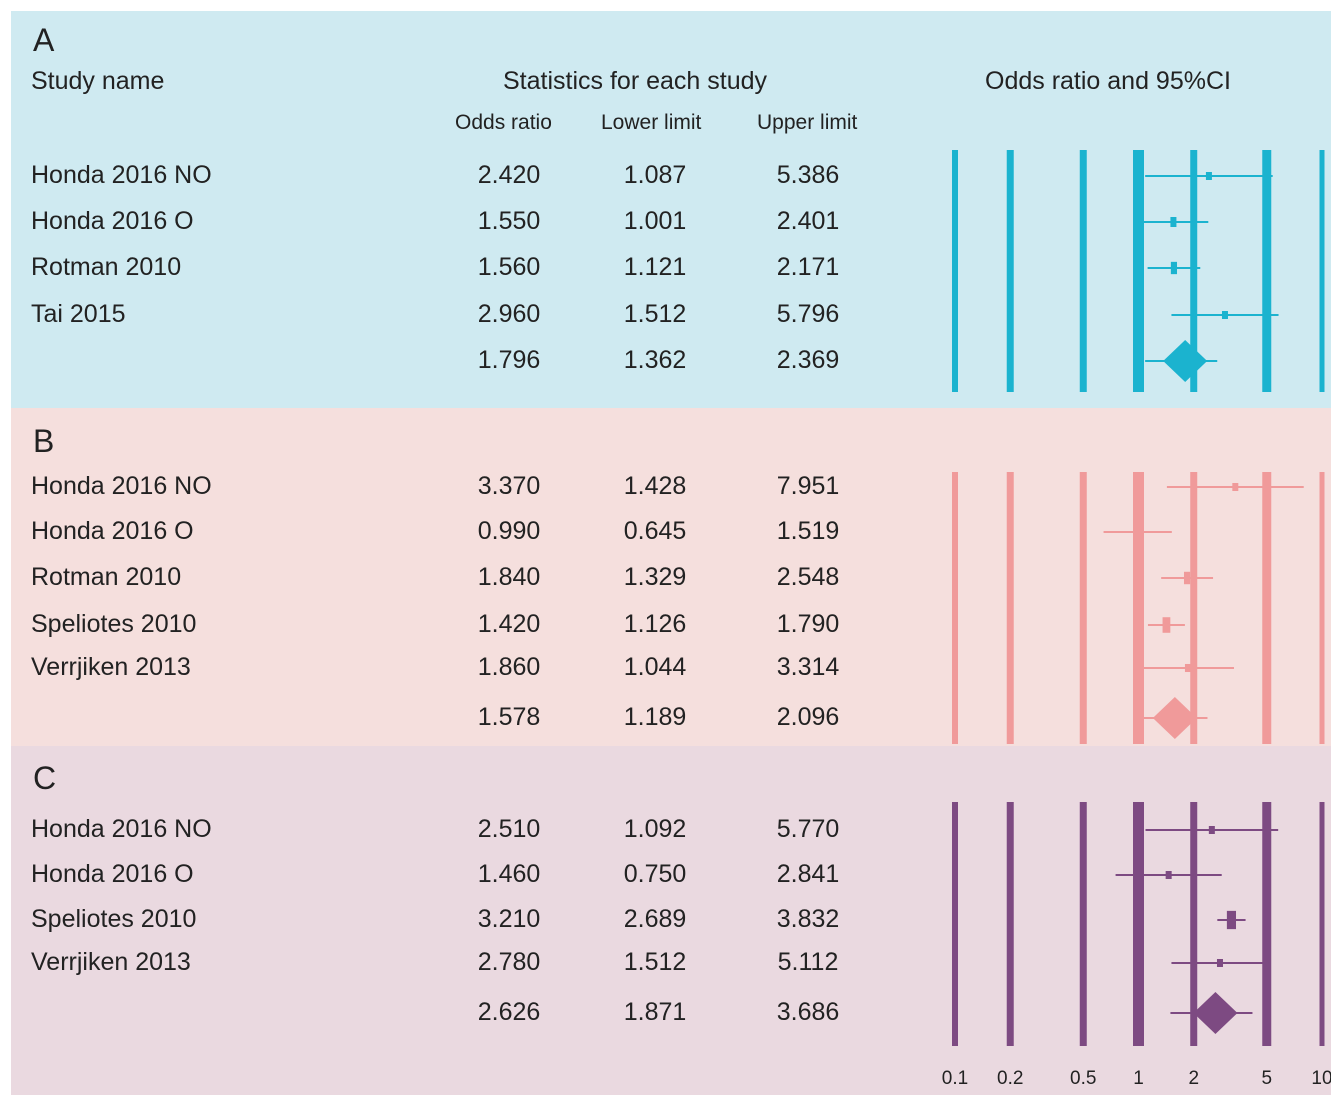 The height and width of the screenshot is (1095, 1331). I want to click on plot-title: Odds ratio and 95%CI, so click(1108, 81).